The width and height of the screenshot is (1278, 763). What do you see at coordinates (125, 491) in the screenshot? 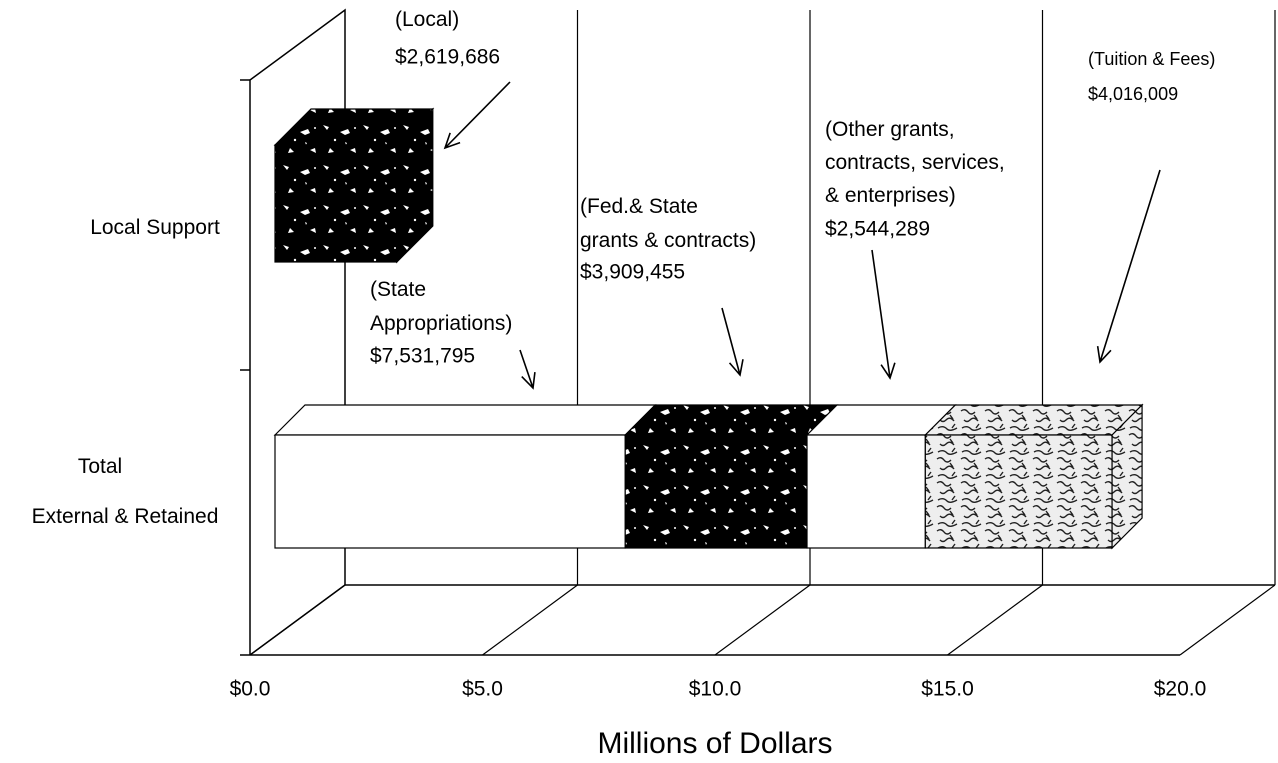
I see `y-tick-label: Total External & Retained` at bounding box center [125, 491].